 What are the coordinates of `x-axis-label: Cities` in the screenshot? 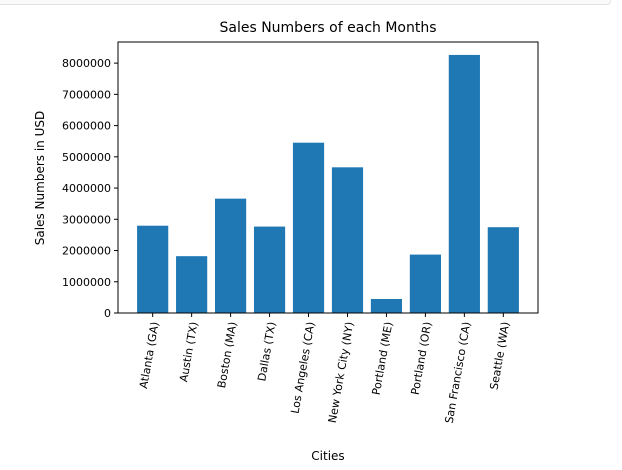 It's located at (327, 456).